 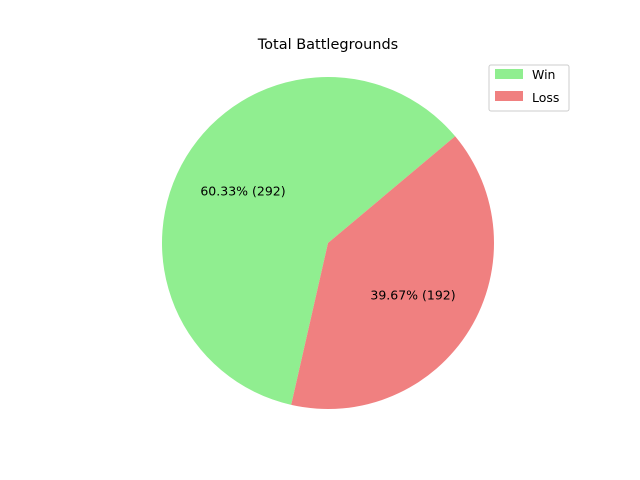 I want to click on pie-slice-label-loss: 39.67% (192), so click(x=412, y=294).